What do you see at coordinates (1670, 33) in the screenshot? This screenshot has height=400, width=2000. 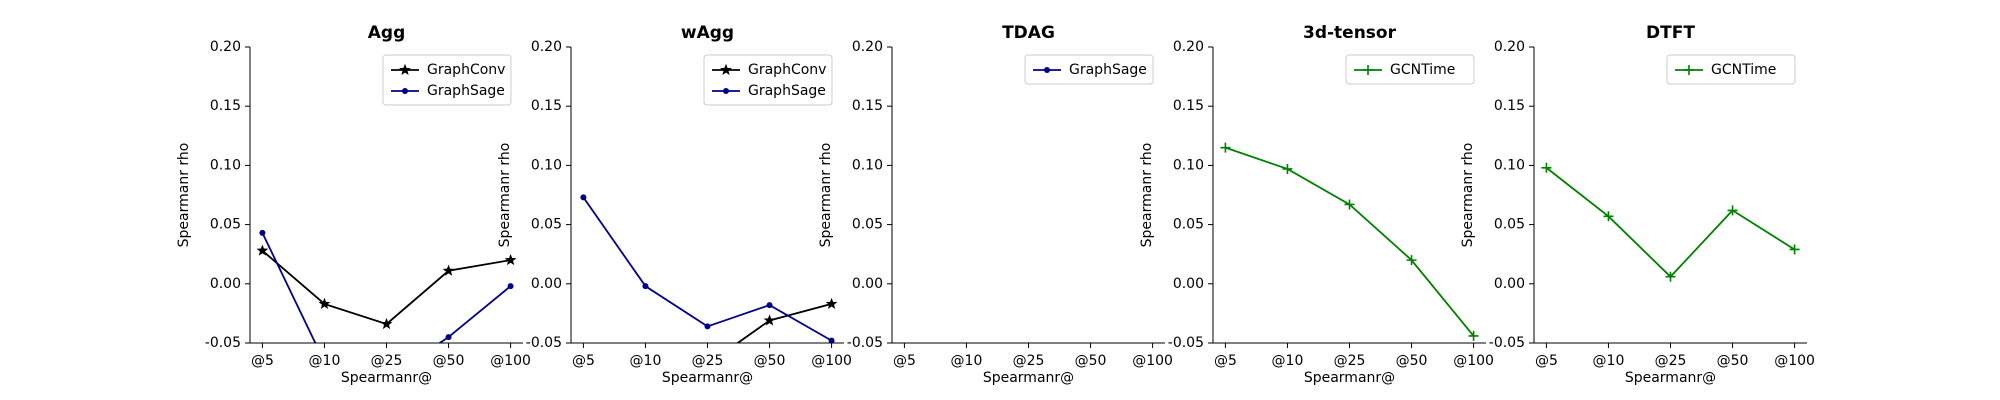 I see `subplot-title: DTFT` at bounding box center [1670, 33].